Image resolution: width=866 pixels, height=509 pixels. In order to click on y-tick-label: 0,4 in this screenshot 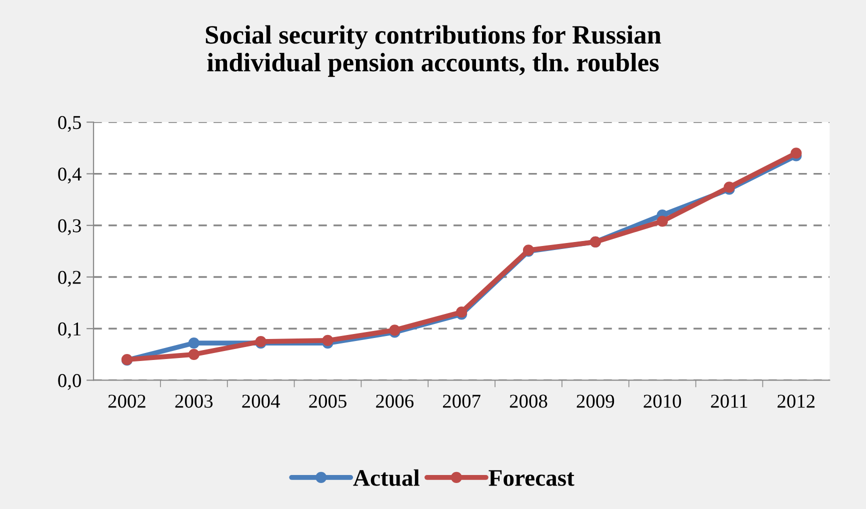, I will do `click(70, 176)`.